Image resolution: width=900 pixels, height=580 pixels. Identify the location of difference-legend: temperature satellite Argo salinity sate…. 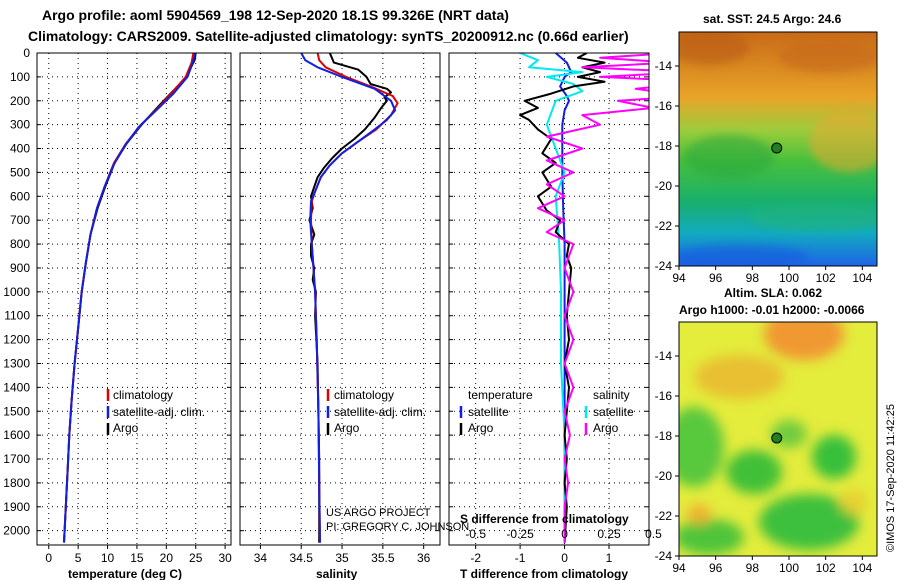
(546, 411).